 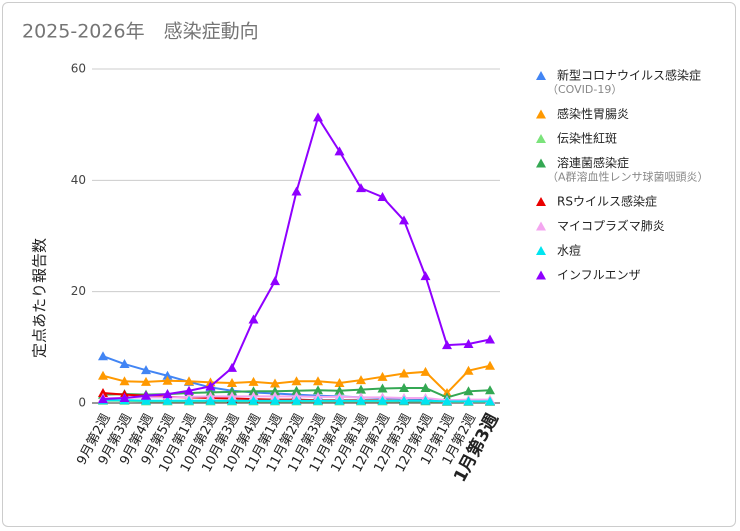 I want to click on y-axis-label: 定点あたり報告数, so click(x=40, y=298).